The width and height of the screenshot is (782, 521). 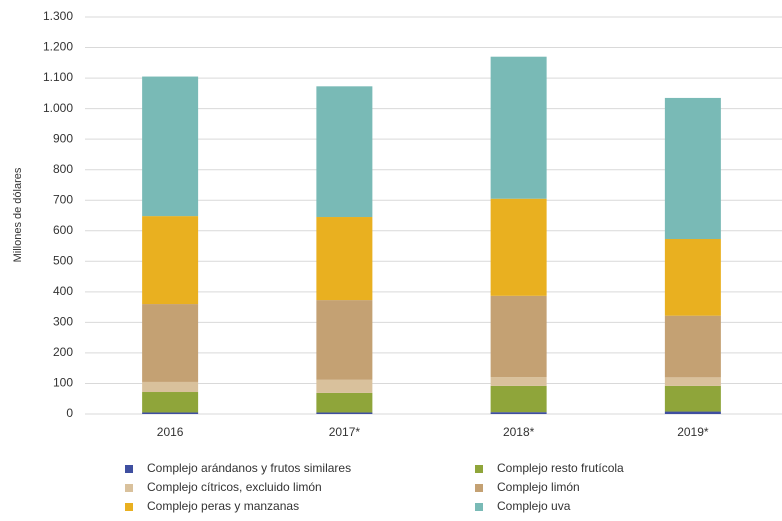 I want to click on y-tick-label: 700, so click(x=63, y=199).